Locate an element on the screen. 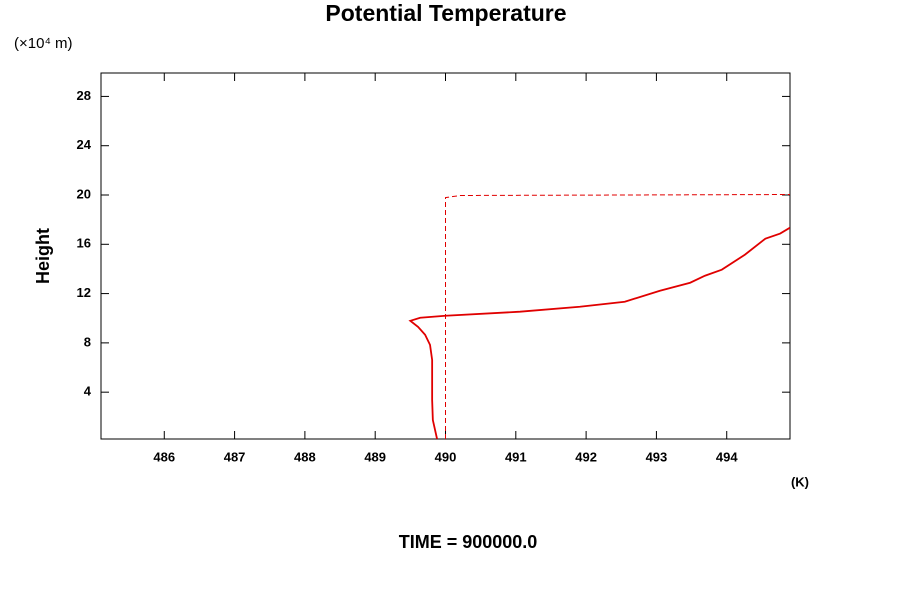 The width and height of the screenshot is (900, 600). y-tick-label: 28 is located at coordinates (84, 95).